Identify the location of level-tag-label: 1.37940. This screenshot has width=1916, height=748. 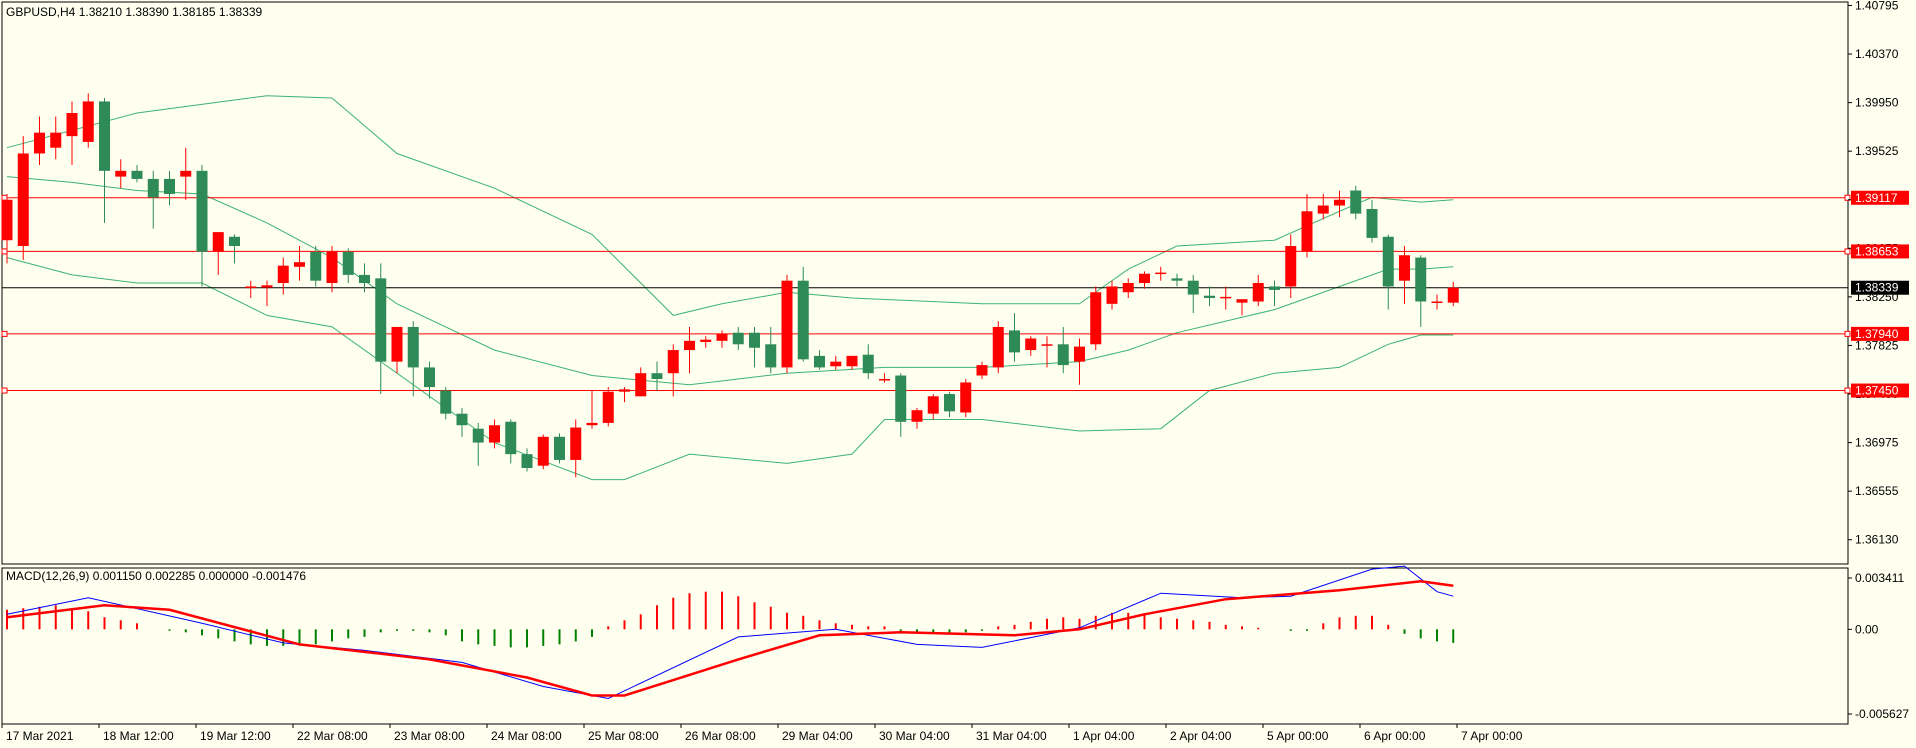
(1877, 334).